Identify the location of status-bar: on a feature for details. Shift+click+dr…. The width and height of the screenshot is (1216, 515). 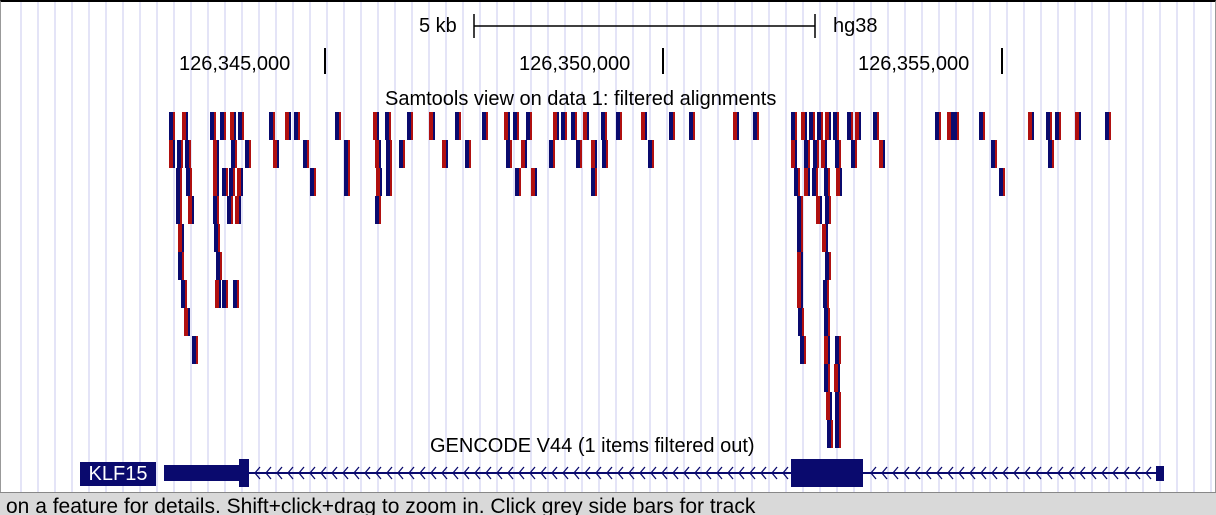
(608, 503).